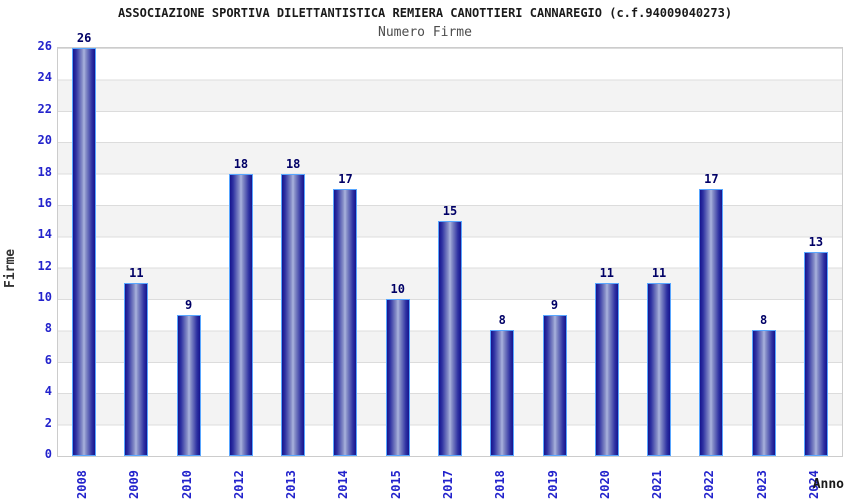 This screenshot has height=500, width=850. I want to click on x-tick-label: 2012, so click(238, 484).